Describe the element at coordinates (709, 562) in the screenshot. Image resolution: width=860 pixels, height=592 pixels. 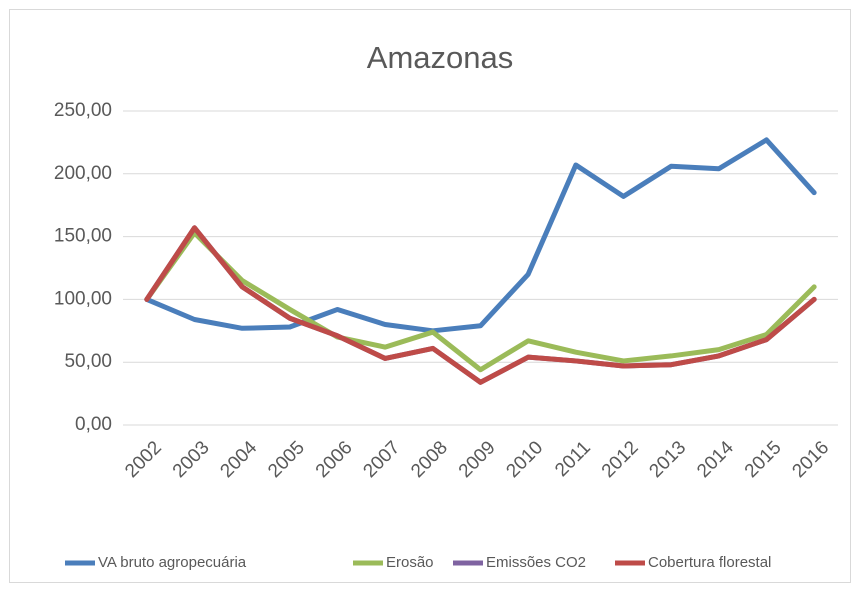
I see `legend-label: Cobertura florestal` at that location.